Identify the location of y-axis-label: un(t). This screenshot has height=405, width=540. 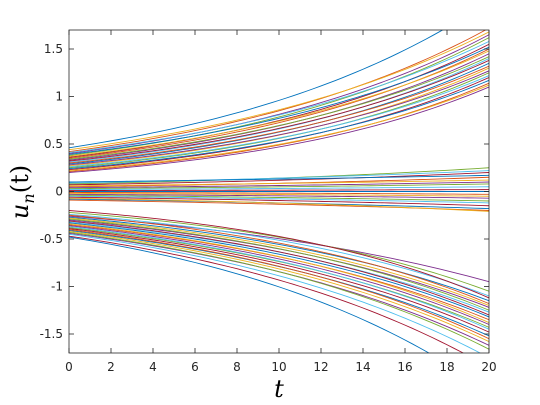
(22, 192).